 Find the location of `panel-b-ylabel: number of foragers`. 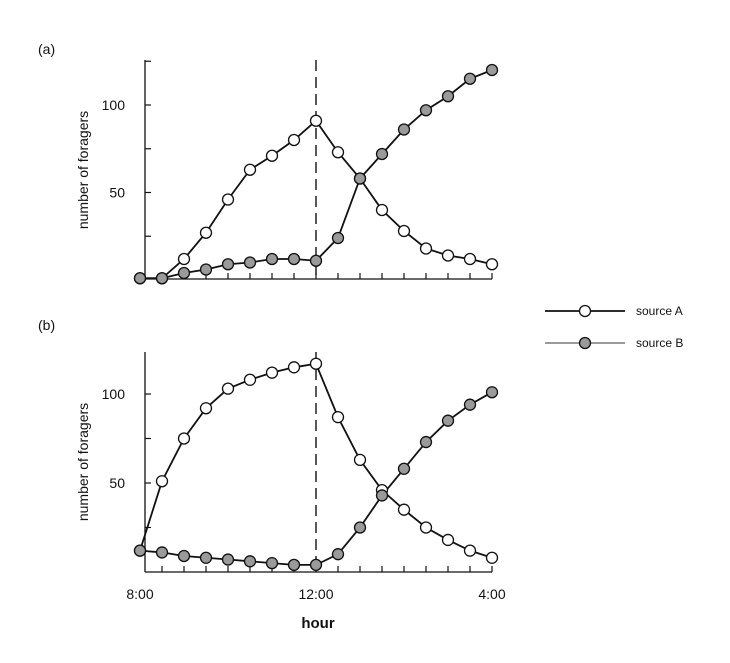

panel-b-ylabel: number of foragers is located at coordinates (83, 462).